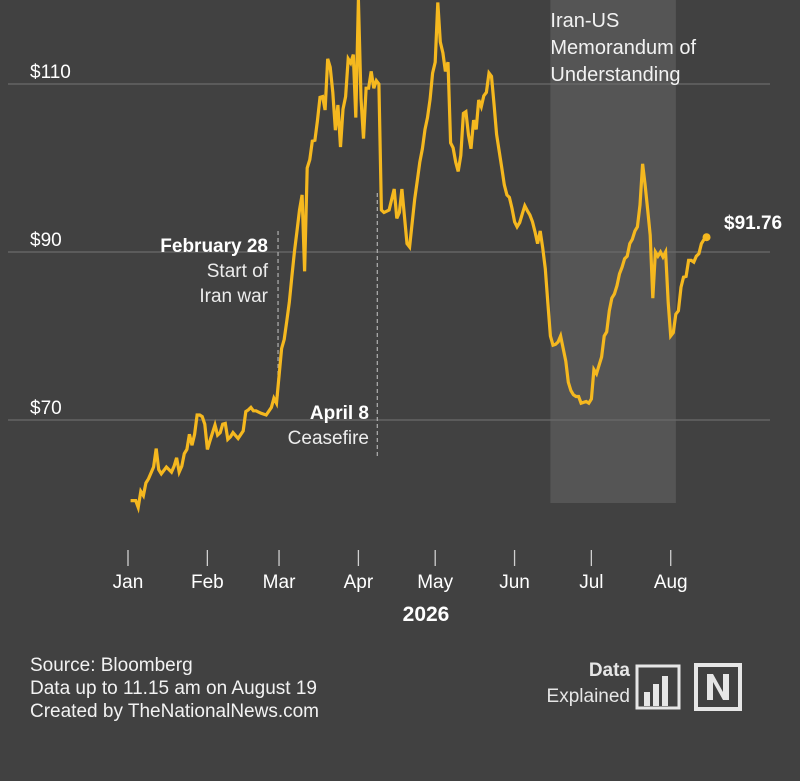 The height and width of the screenshot is (781, 800). What do you see at coordinates (339, 413) in the screenshot?
I see `apr8-annotation-title: April 8` at bounding box center [339, 413].